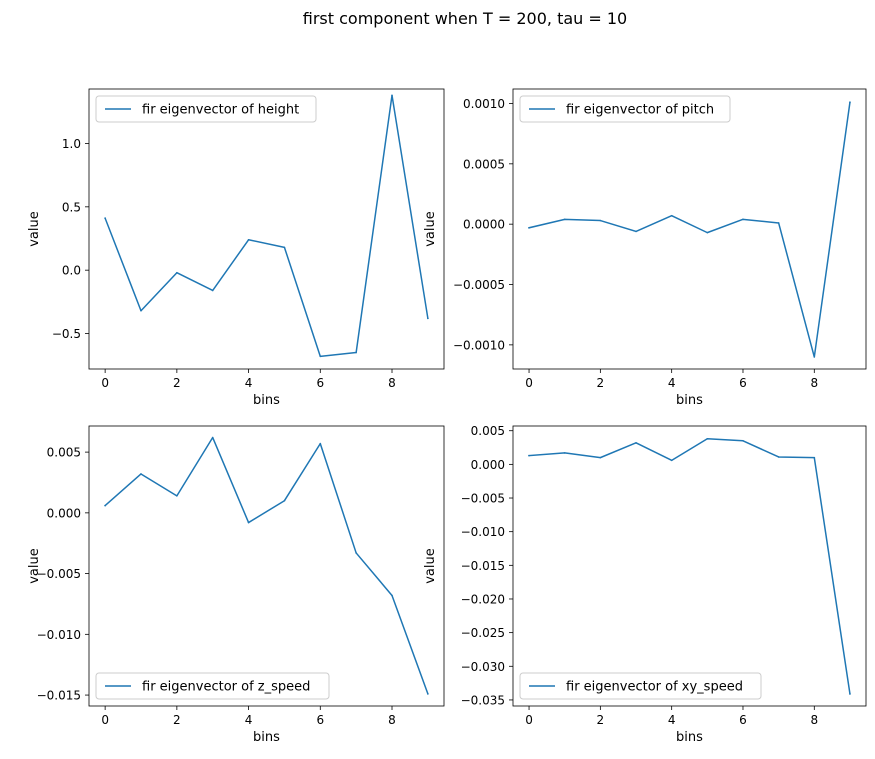 This screenshot has height=759, width=875. Describe the element at coordinates (66, 334) in the screenshot. I see `y-tick-label: −0.5` at that location.